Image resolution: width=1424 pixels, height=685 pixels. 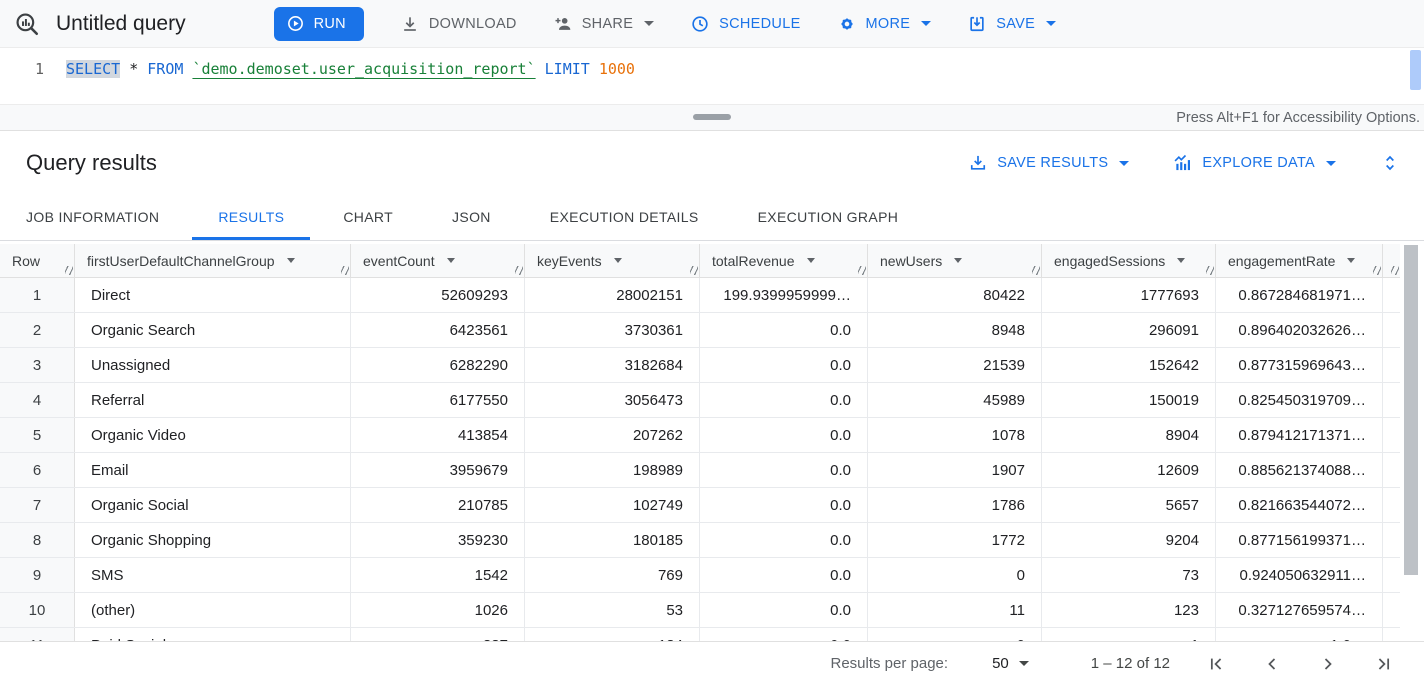 I want to click on table-cell: (other), so click(x=213, y=610).